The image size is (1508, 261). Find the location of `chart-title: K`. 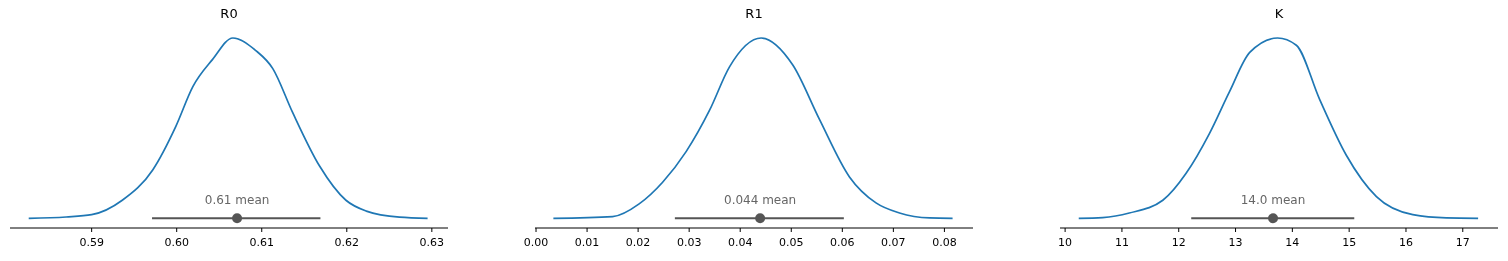

chart-title: K is located at coordinates (1279, 13).